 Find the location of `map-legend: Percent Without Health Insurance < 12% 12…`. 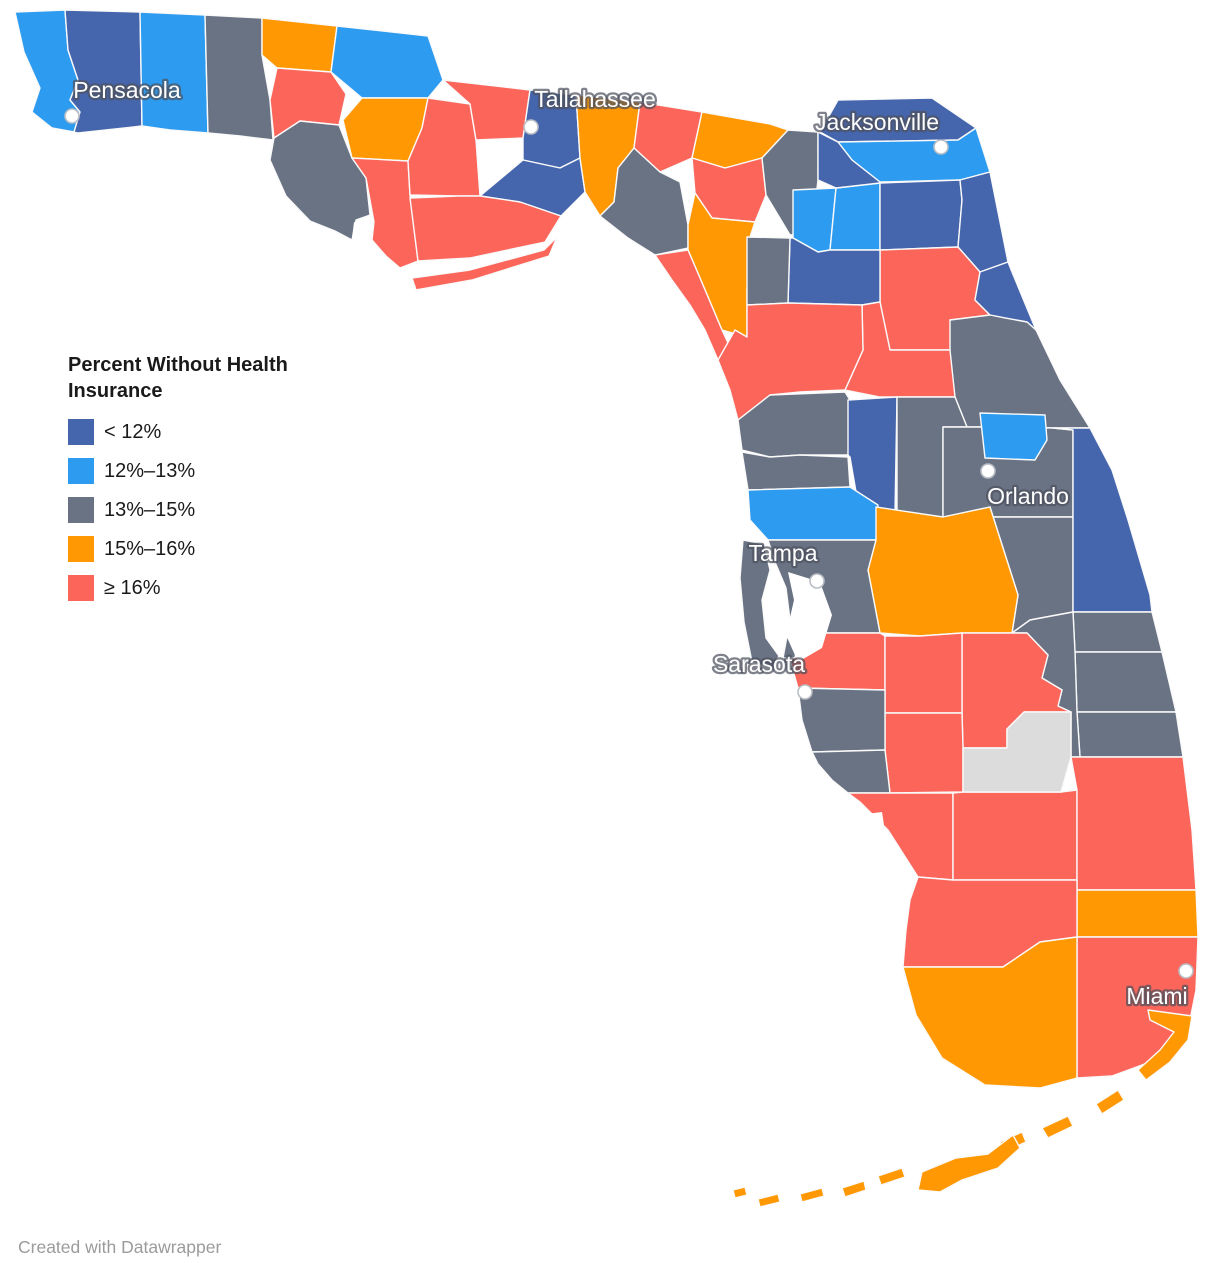

map-legend: Percent Without Health Insurance < 12% 12… is located at coordinates (213, 482).